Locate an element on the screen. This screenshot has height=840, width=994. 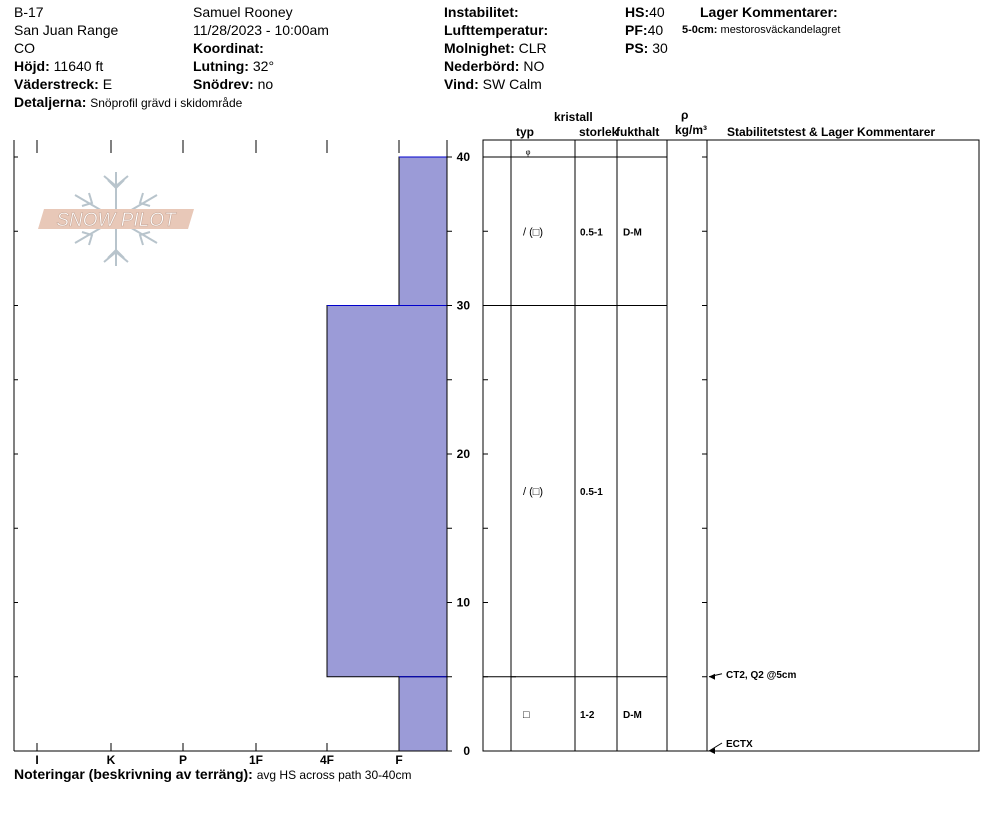
logo-banner is located at coordinates (116, 219).